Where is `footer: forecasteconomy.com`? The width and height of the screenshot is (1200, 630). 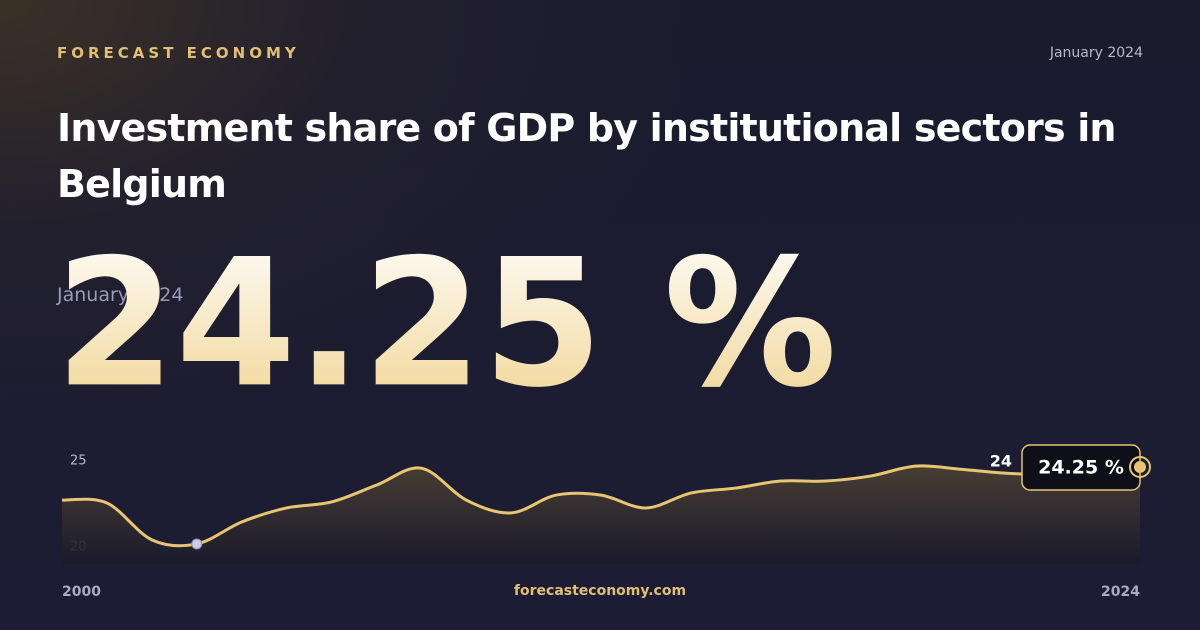
footer: forecasteconomy.com is located at coordinates (600, 591).